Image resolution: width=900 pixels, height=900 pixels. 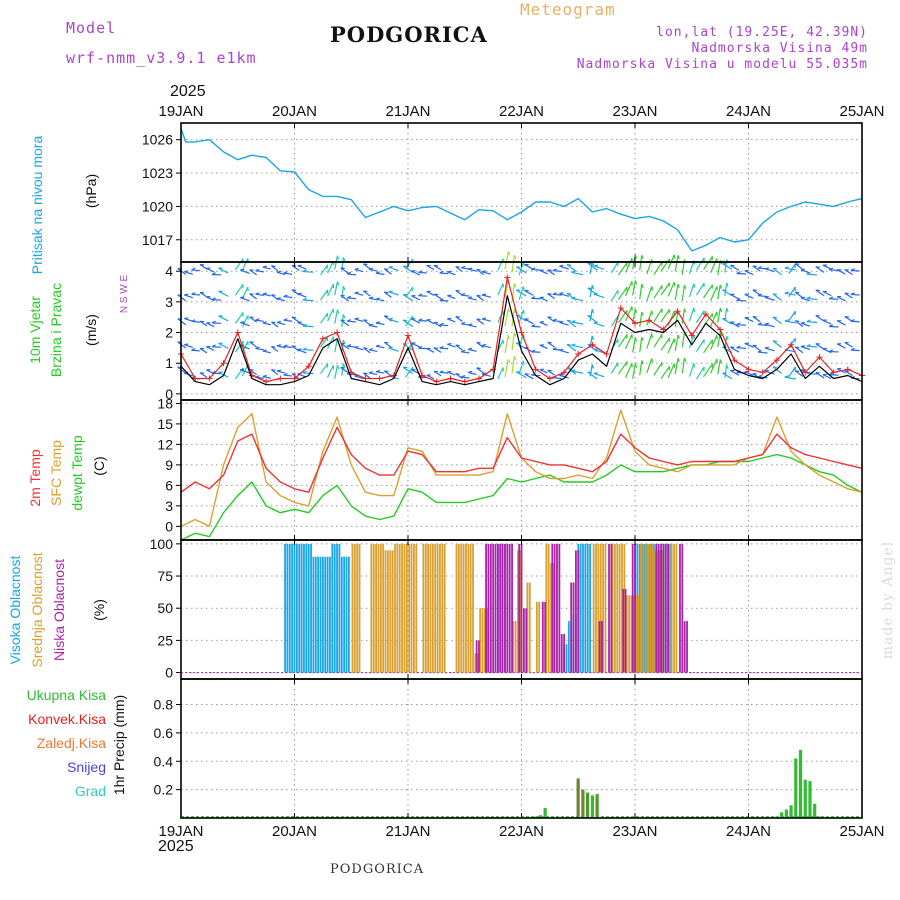 What do you see at coordinates (165, 608) in the screenshot?
I see `y-tick-label: 50` at bounding box center [165, 608].